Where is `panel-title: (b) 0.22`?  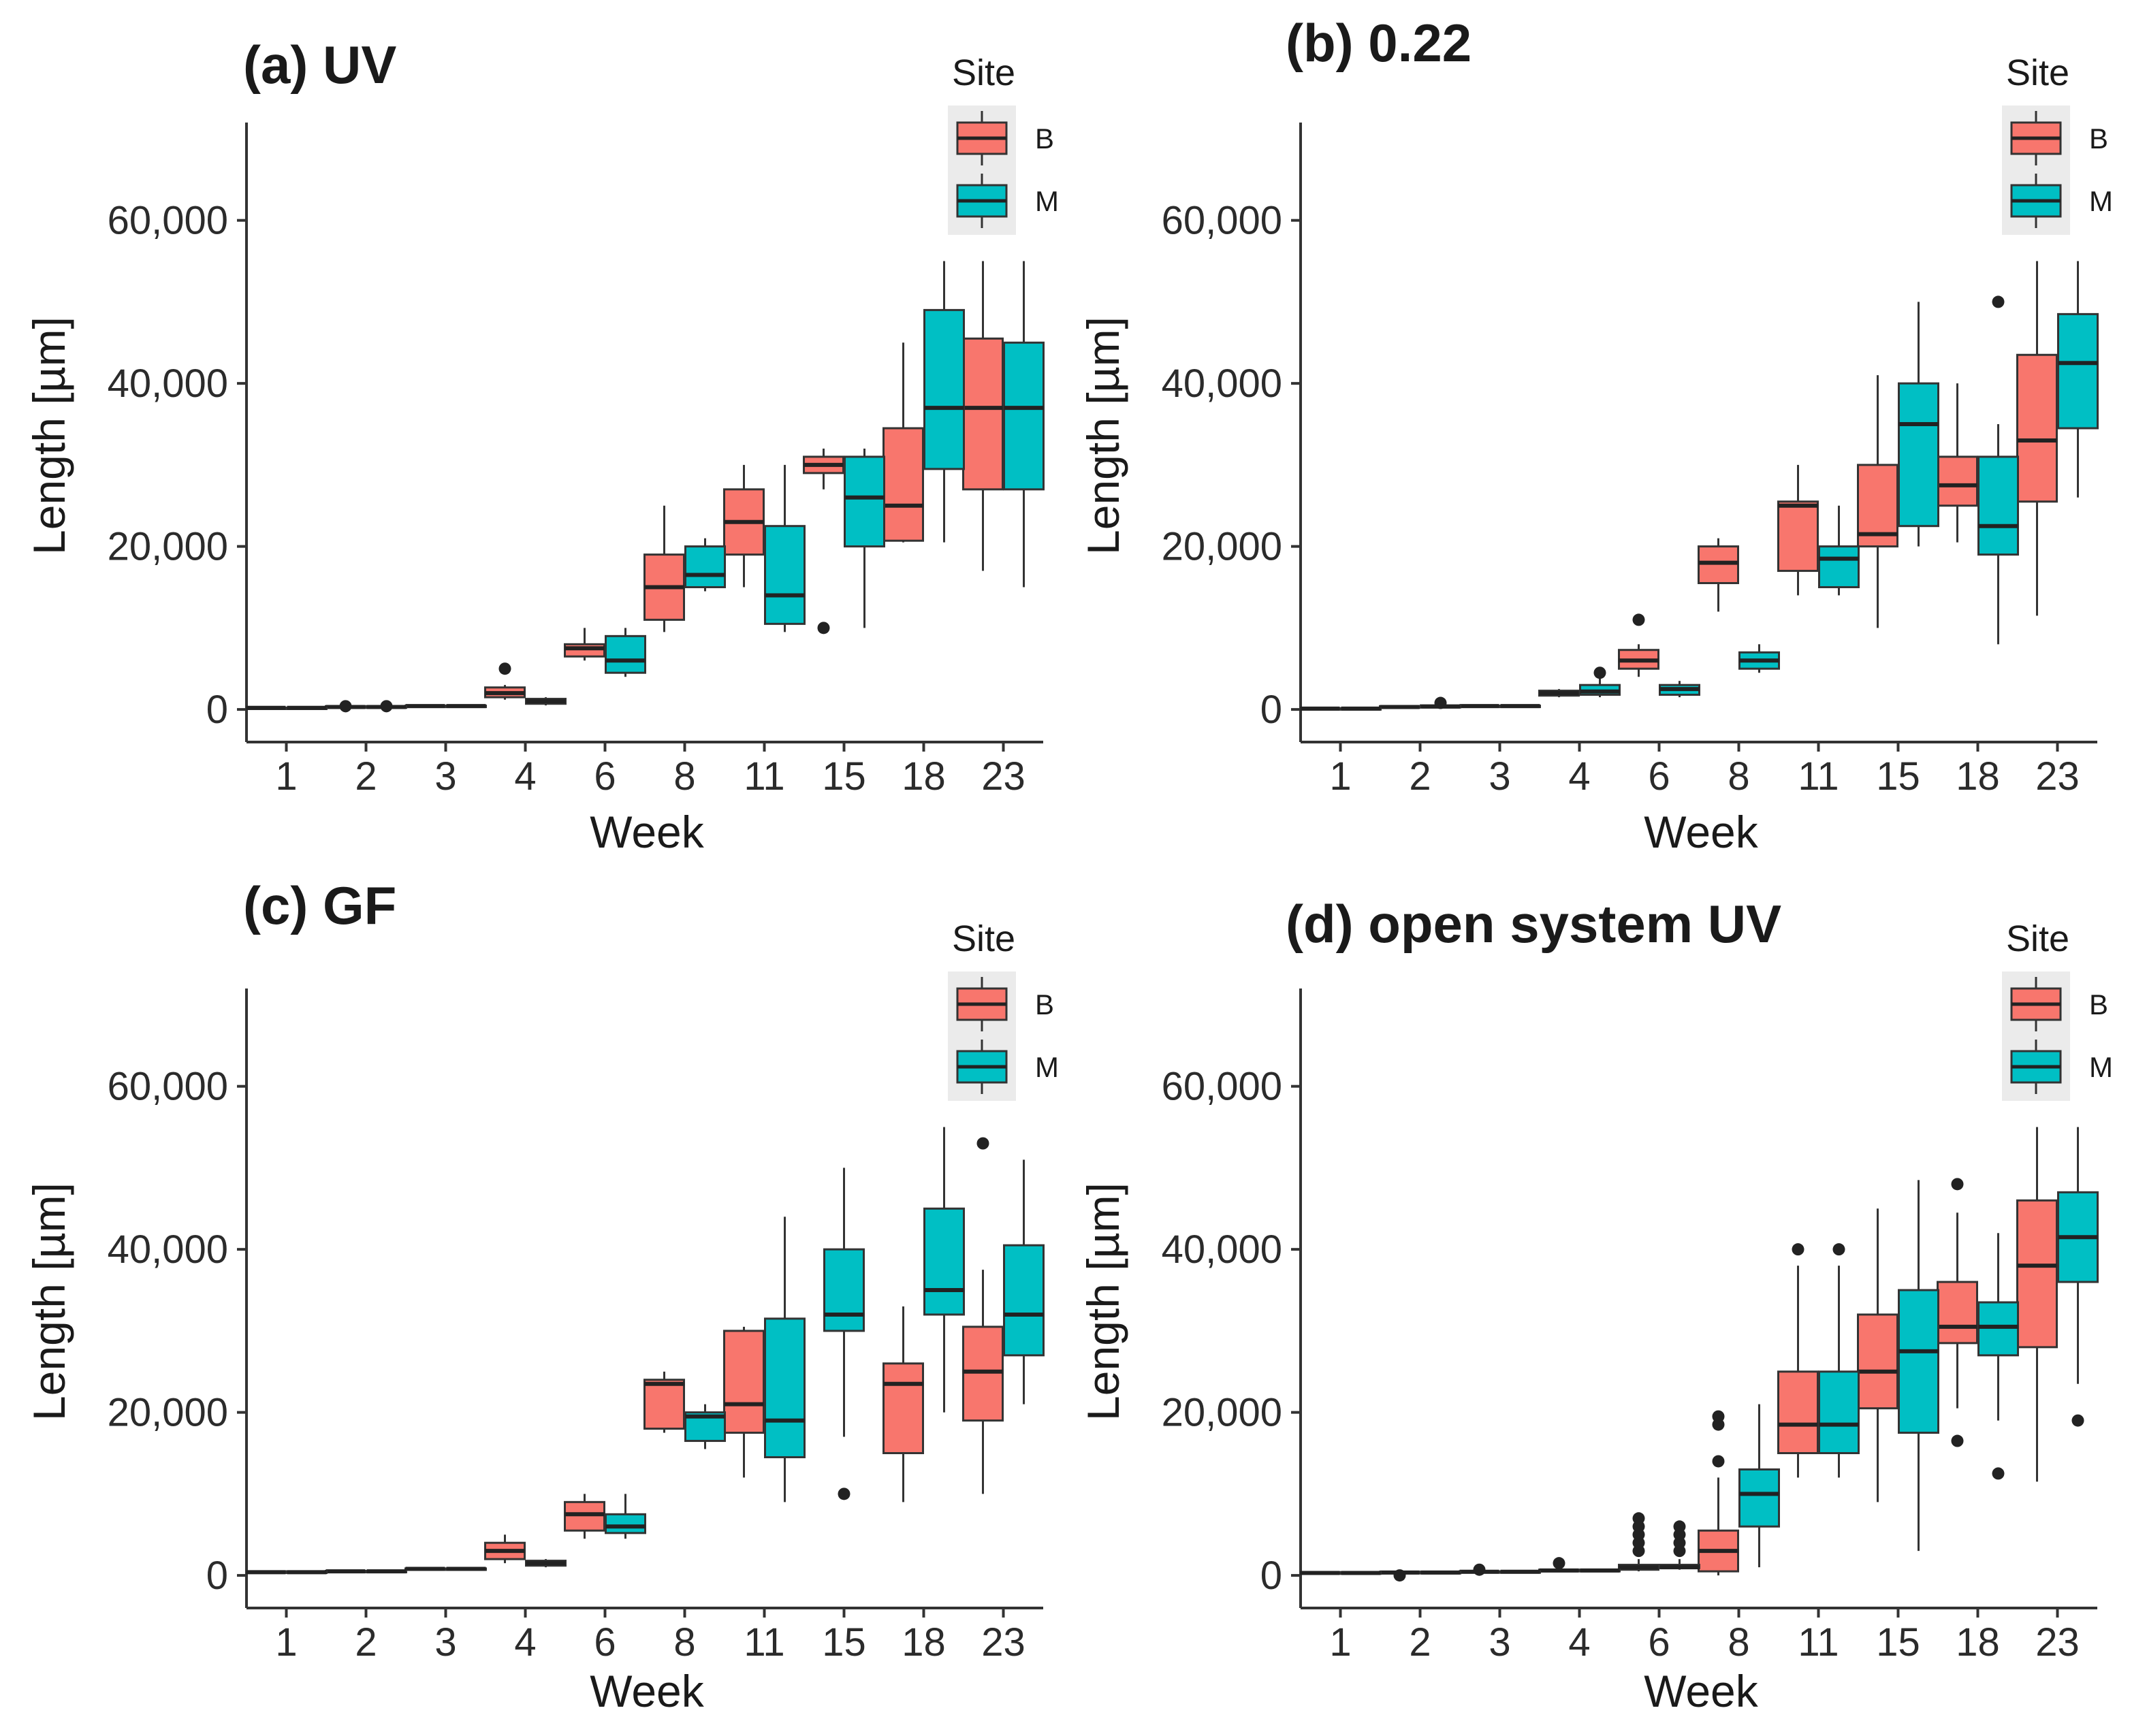 panel-title: (b) 0.22 is located at coordinates (1379, 43).